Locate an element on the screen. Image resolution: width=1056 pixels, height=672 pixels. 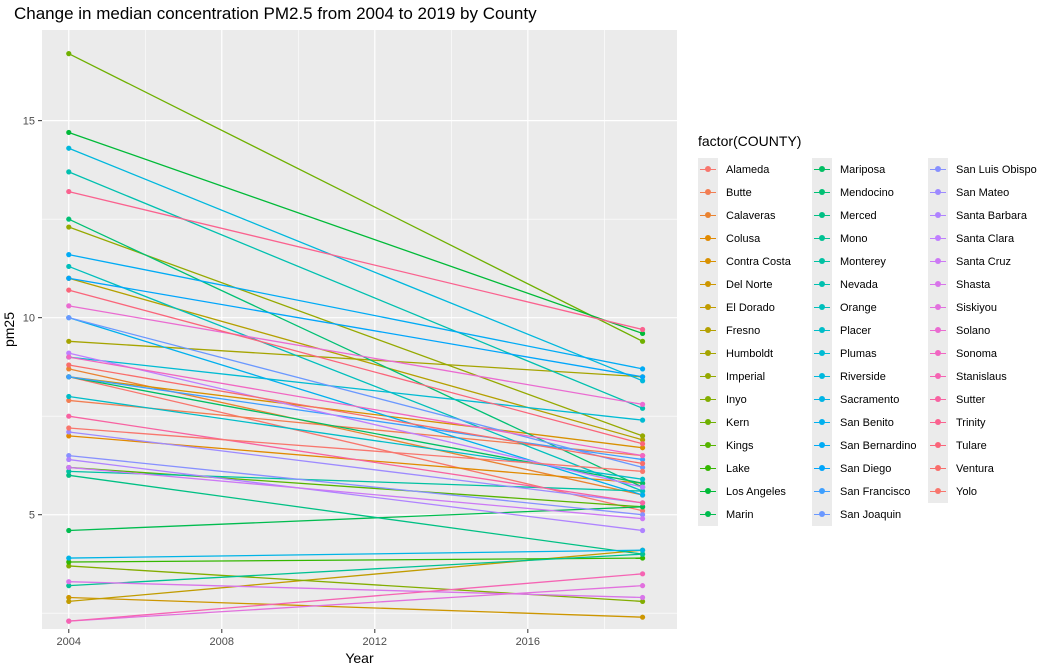
legend-item: Sacramento is located at coordinates (869, 399).